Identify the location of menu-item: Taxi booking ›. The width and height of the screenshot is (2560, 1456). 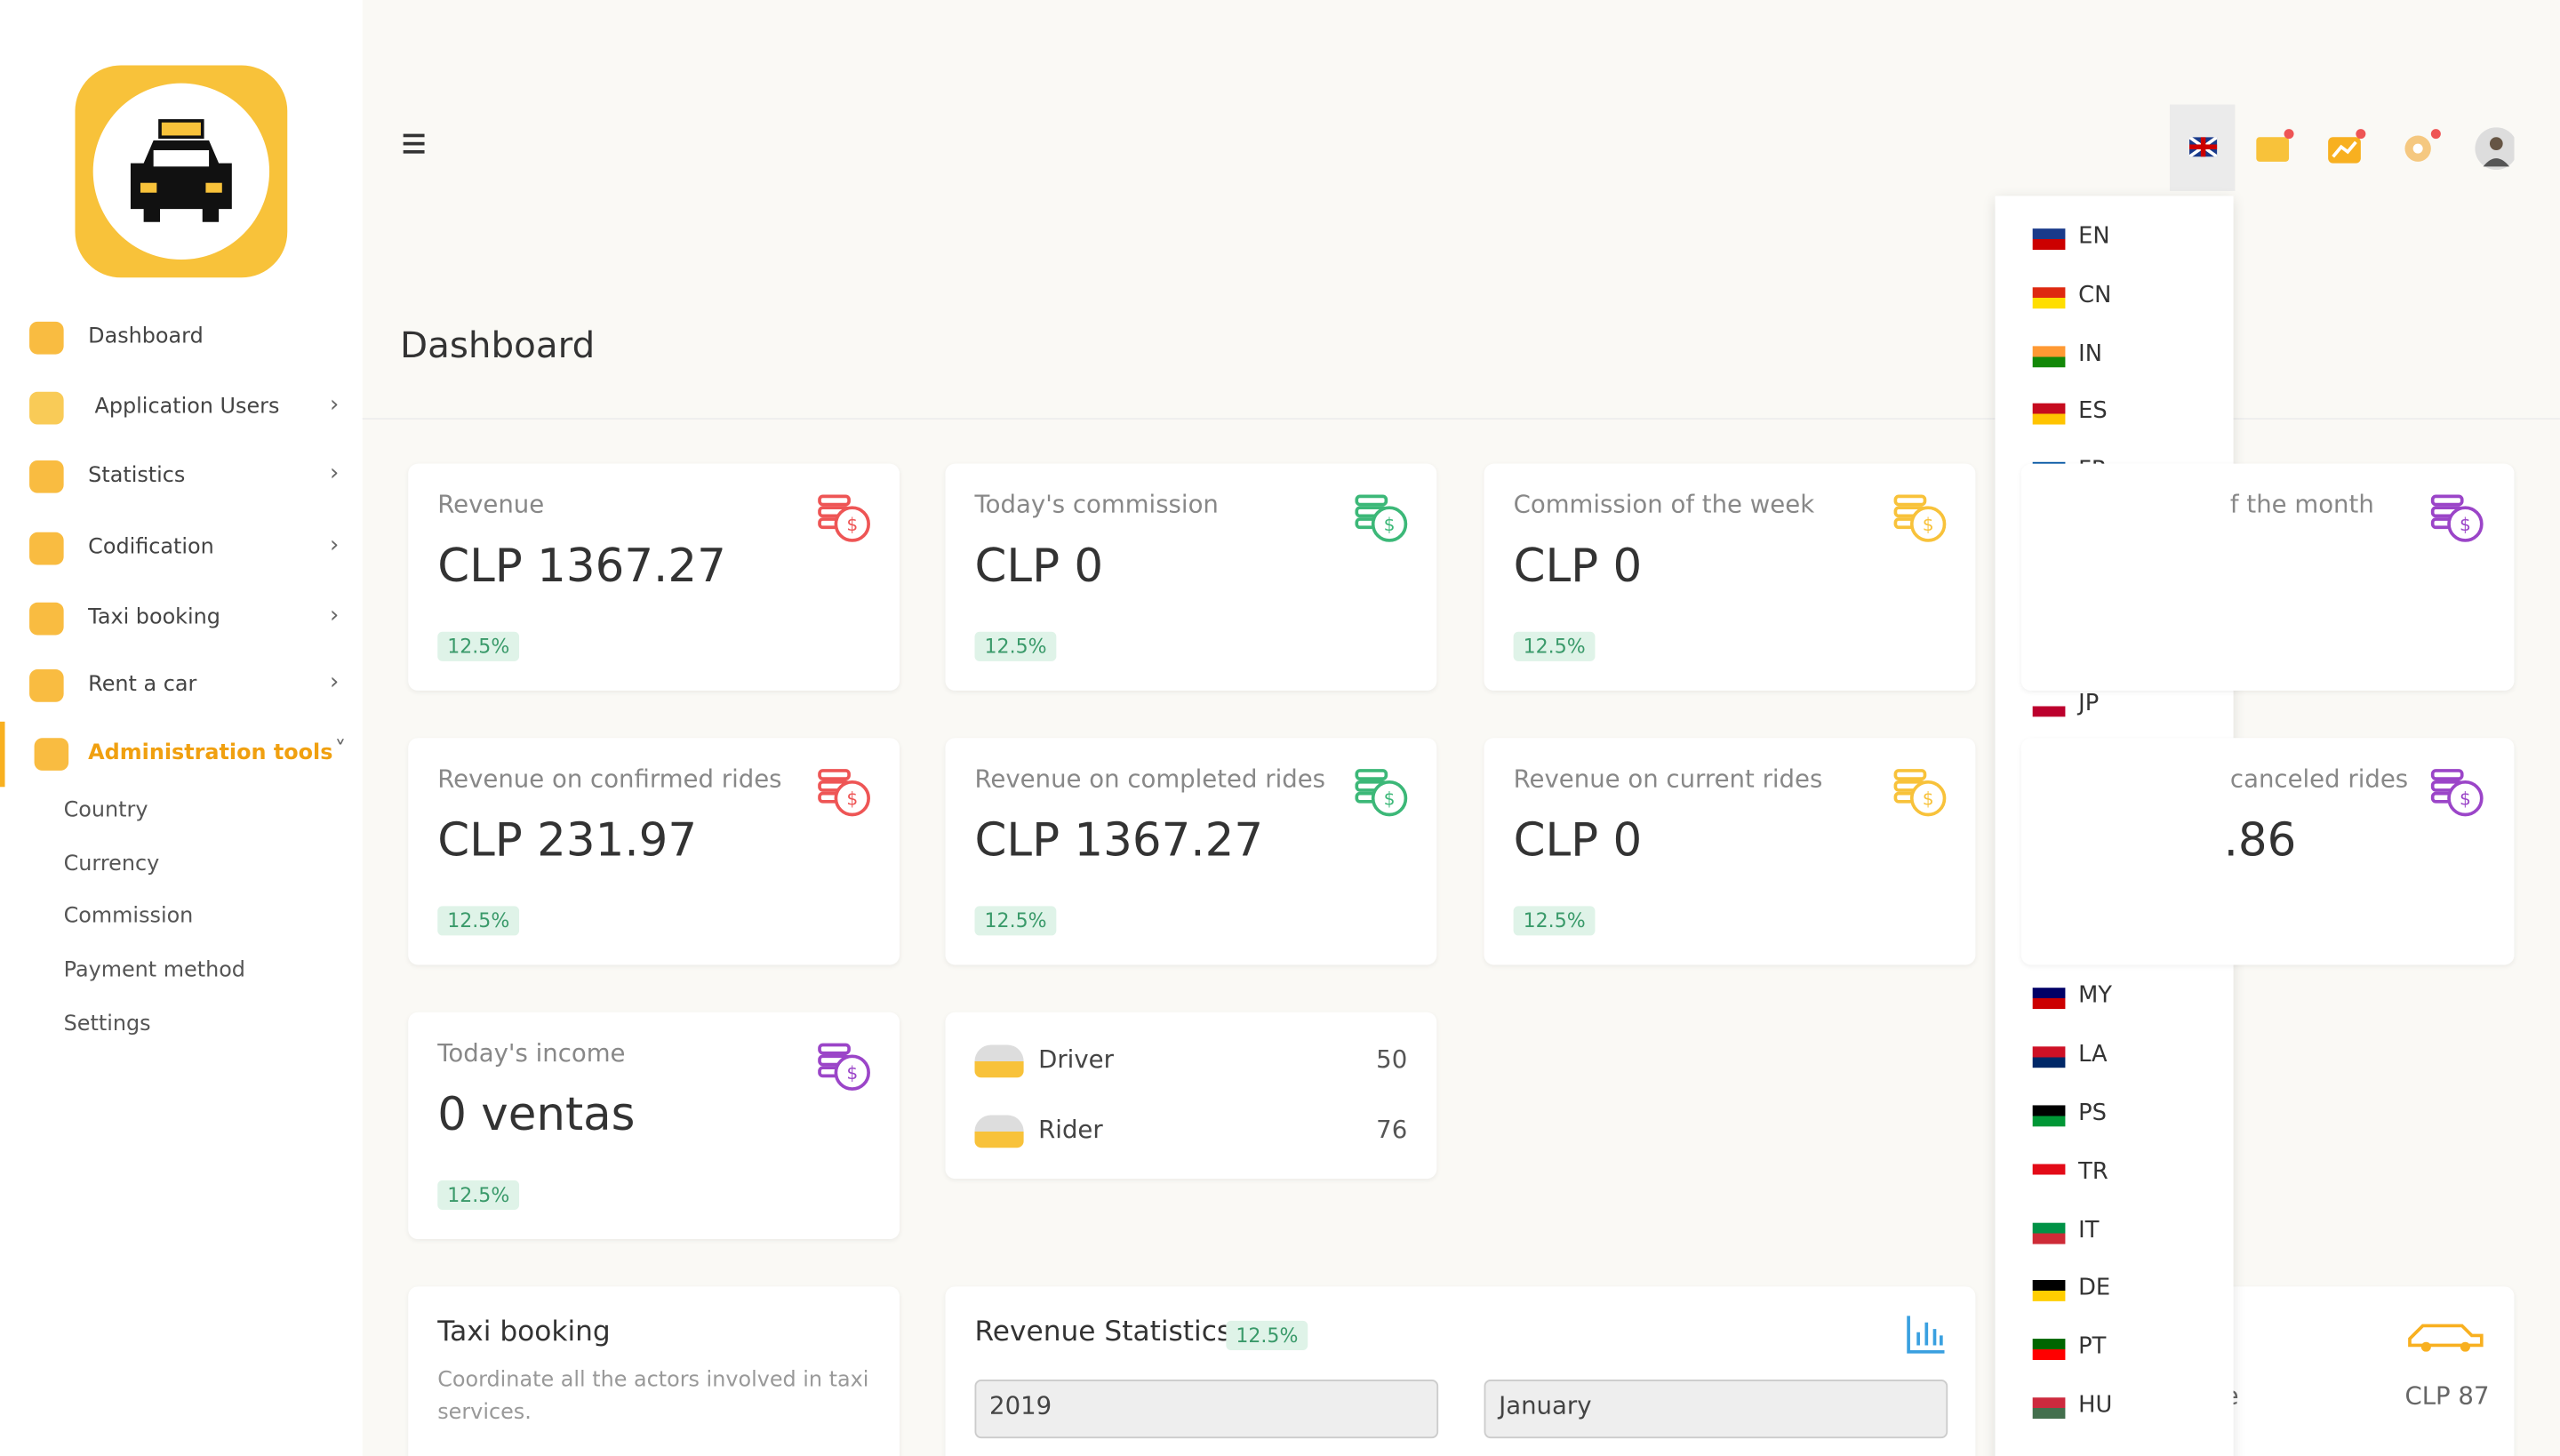
(181, 618).